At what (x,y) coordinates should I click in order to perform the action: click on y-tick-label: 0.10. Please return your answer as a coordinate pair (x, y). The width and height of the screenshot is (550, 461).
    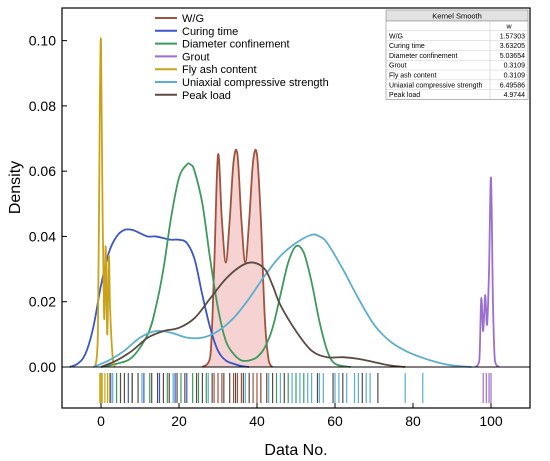
    Looking at the image, I should click on (42, 41).